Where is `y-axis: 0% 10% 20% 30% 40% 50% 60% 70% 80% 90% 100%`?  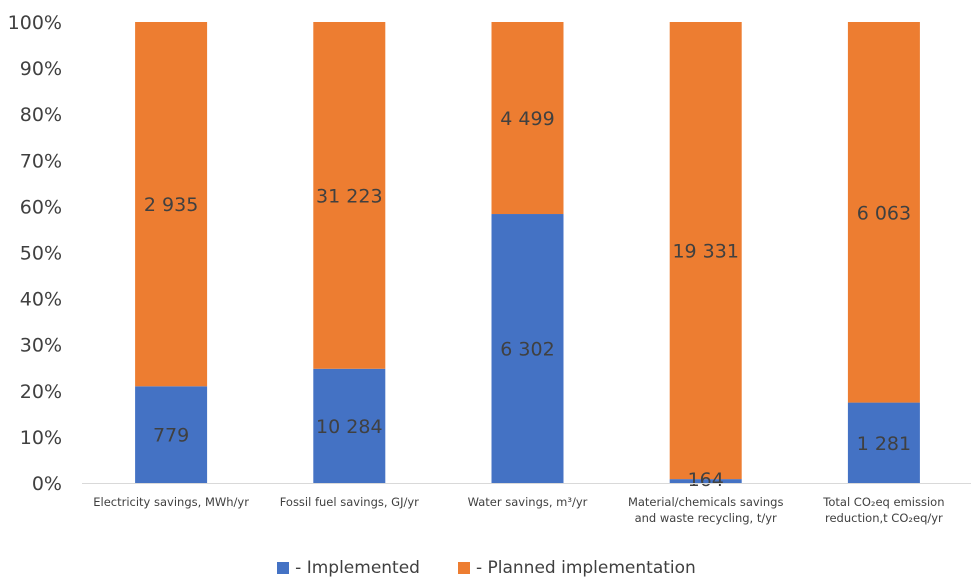 y-axis: 0% 10% 20% 30% 40% 50% 60% 70% 80% 90% 100% is located at coordinates (35, 253).